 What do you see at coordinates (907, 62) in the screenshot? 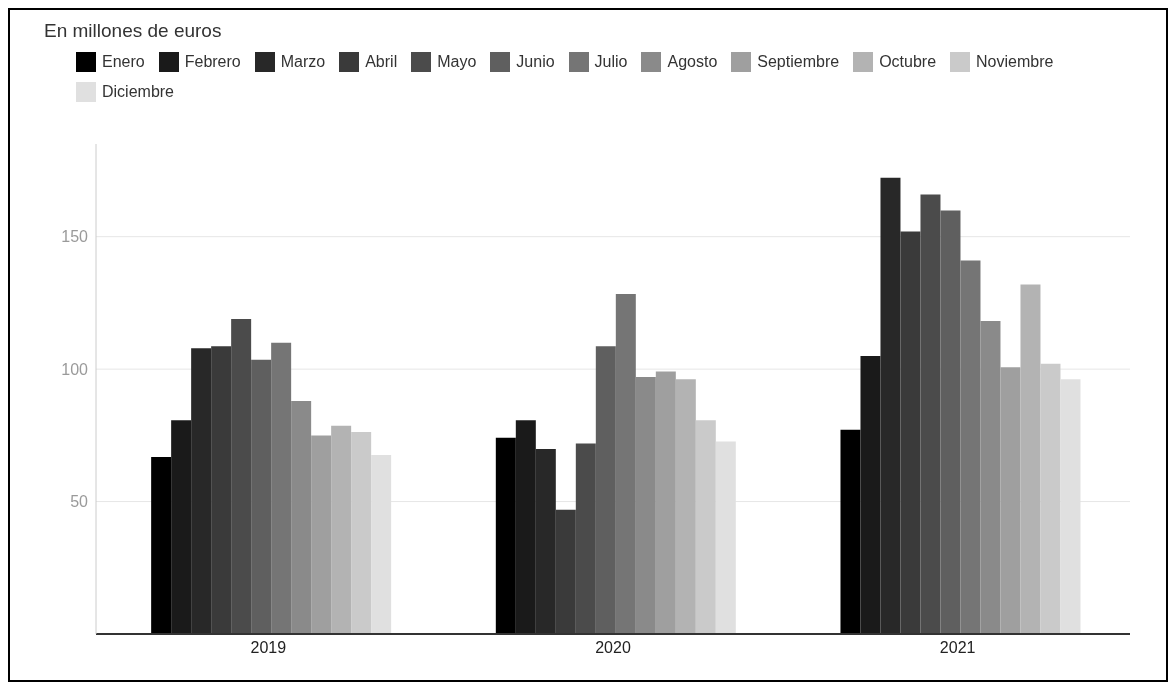
I see `legend-label: Octubre` at bounding box center [907, 62].